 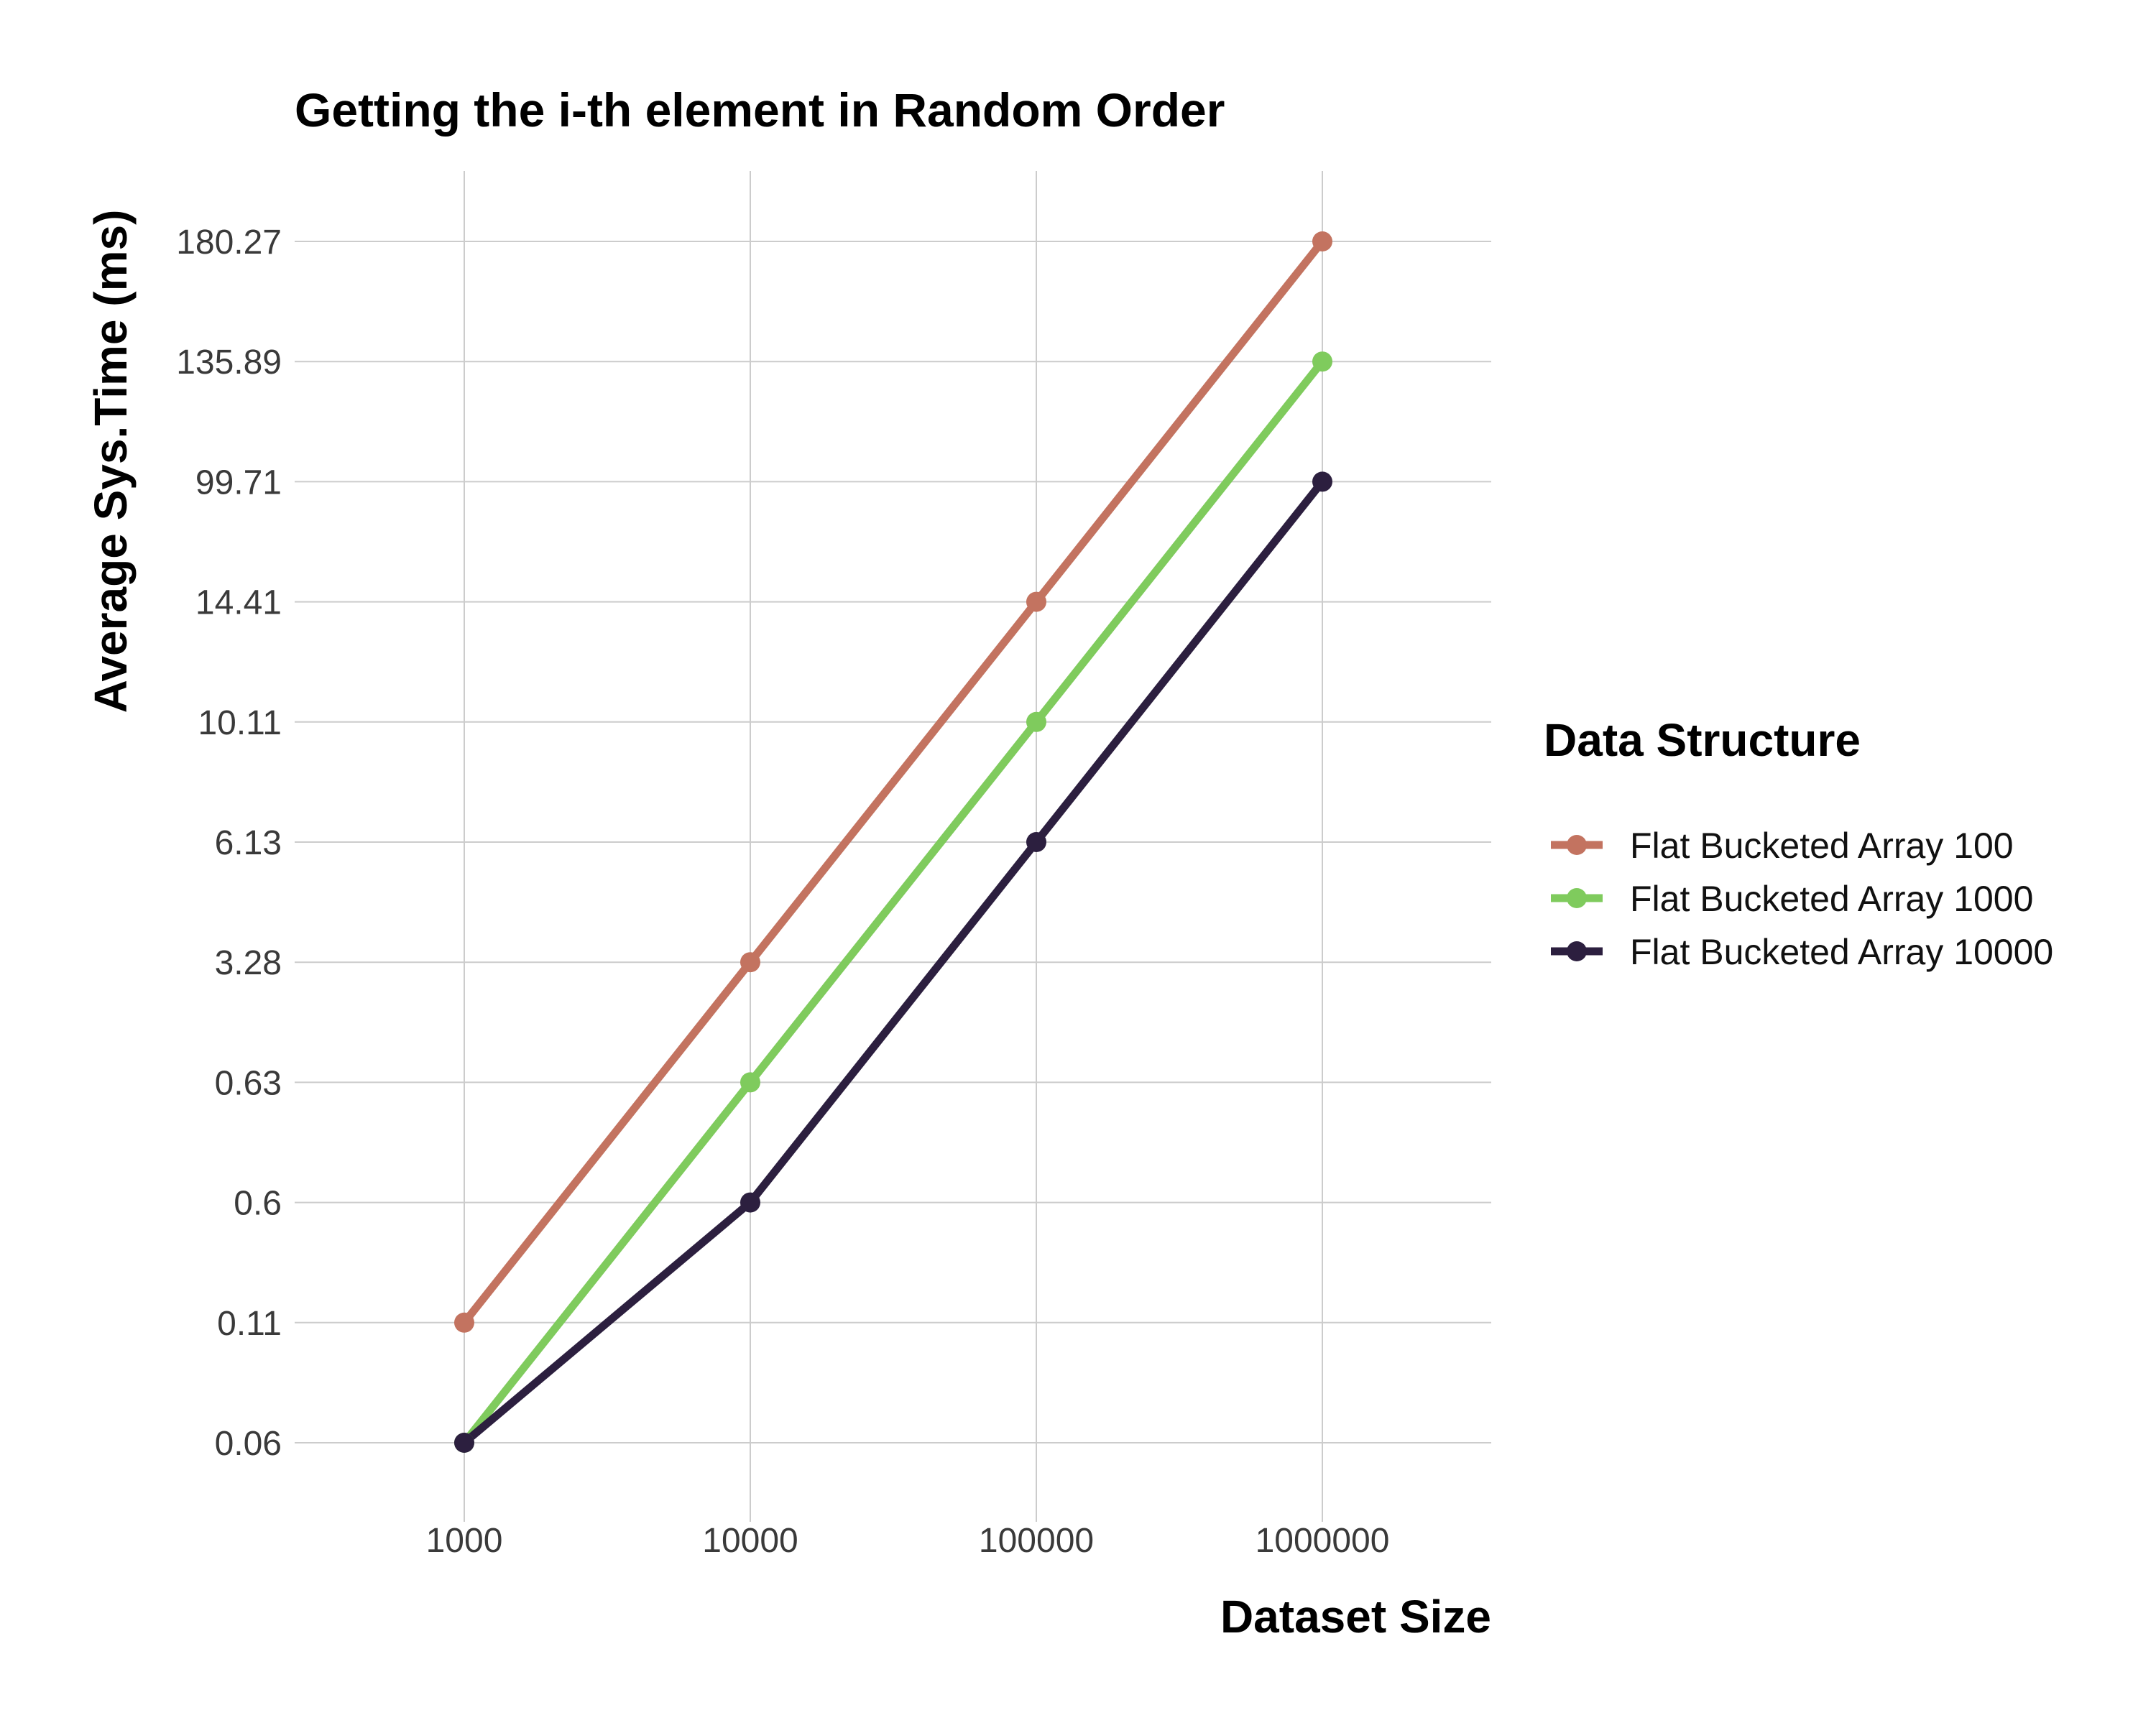 What do you see at coordinates (229, 363) in the screenshot?
I see `y-tick-label: 135.89` at bounding box center [229, 363].